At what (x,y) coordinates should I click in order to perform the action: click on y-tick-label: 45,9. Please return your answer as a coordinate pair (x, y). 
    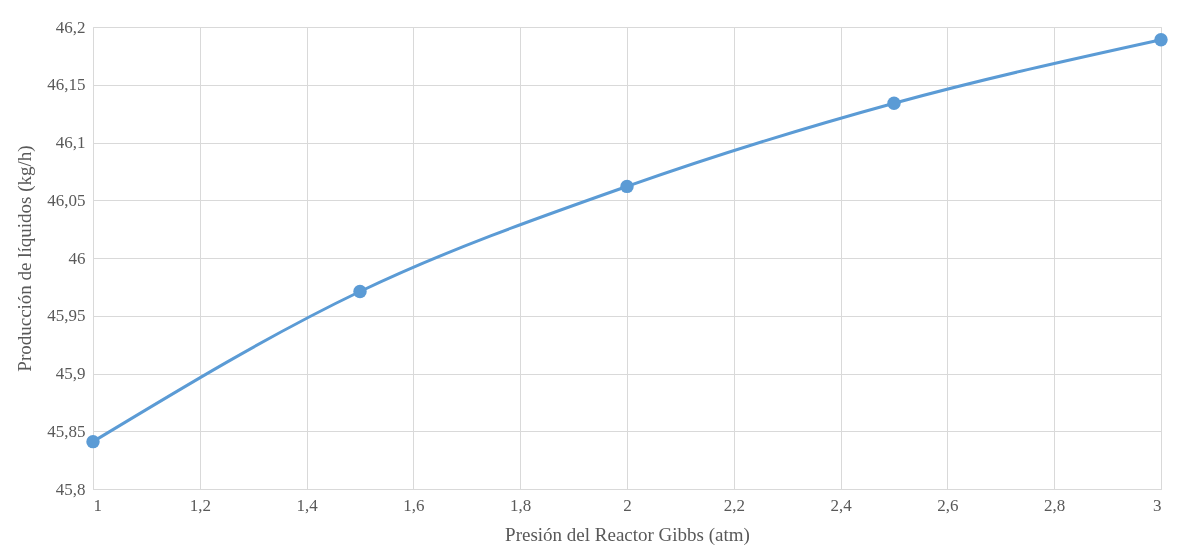
    Looking at the image, I should click on (70, 373).